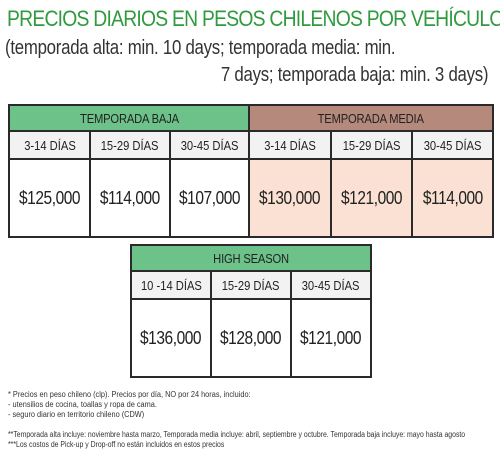  I want to click on high-price-3: $121,000, so click(331, 338).